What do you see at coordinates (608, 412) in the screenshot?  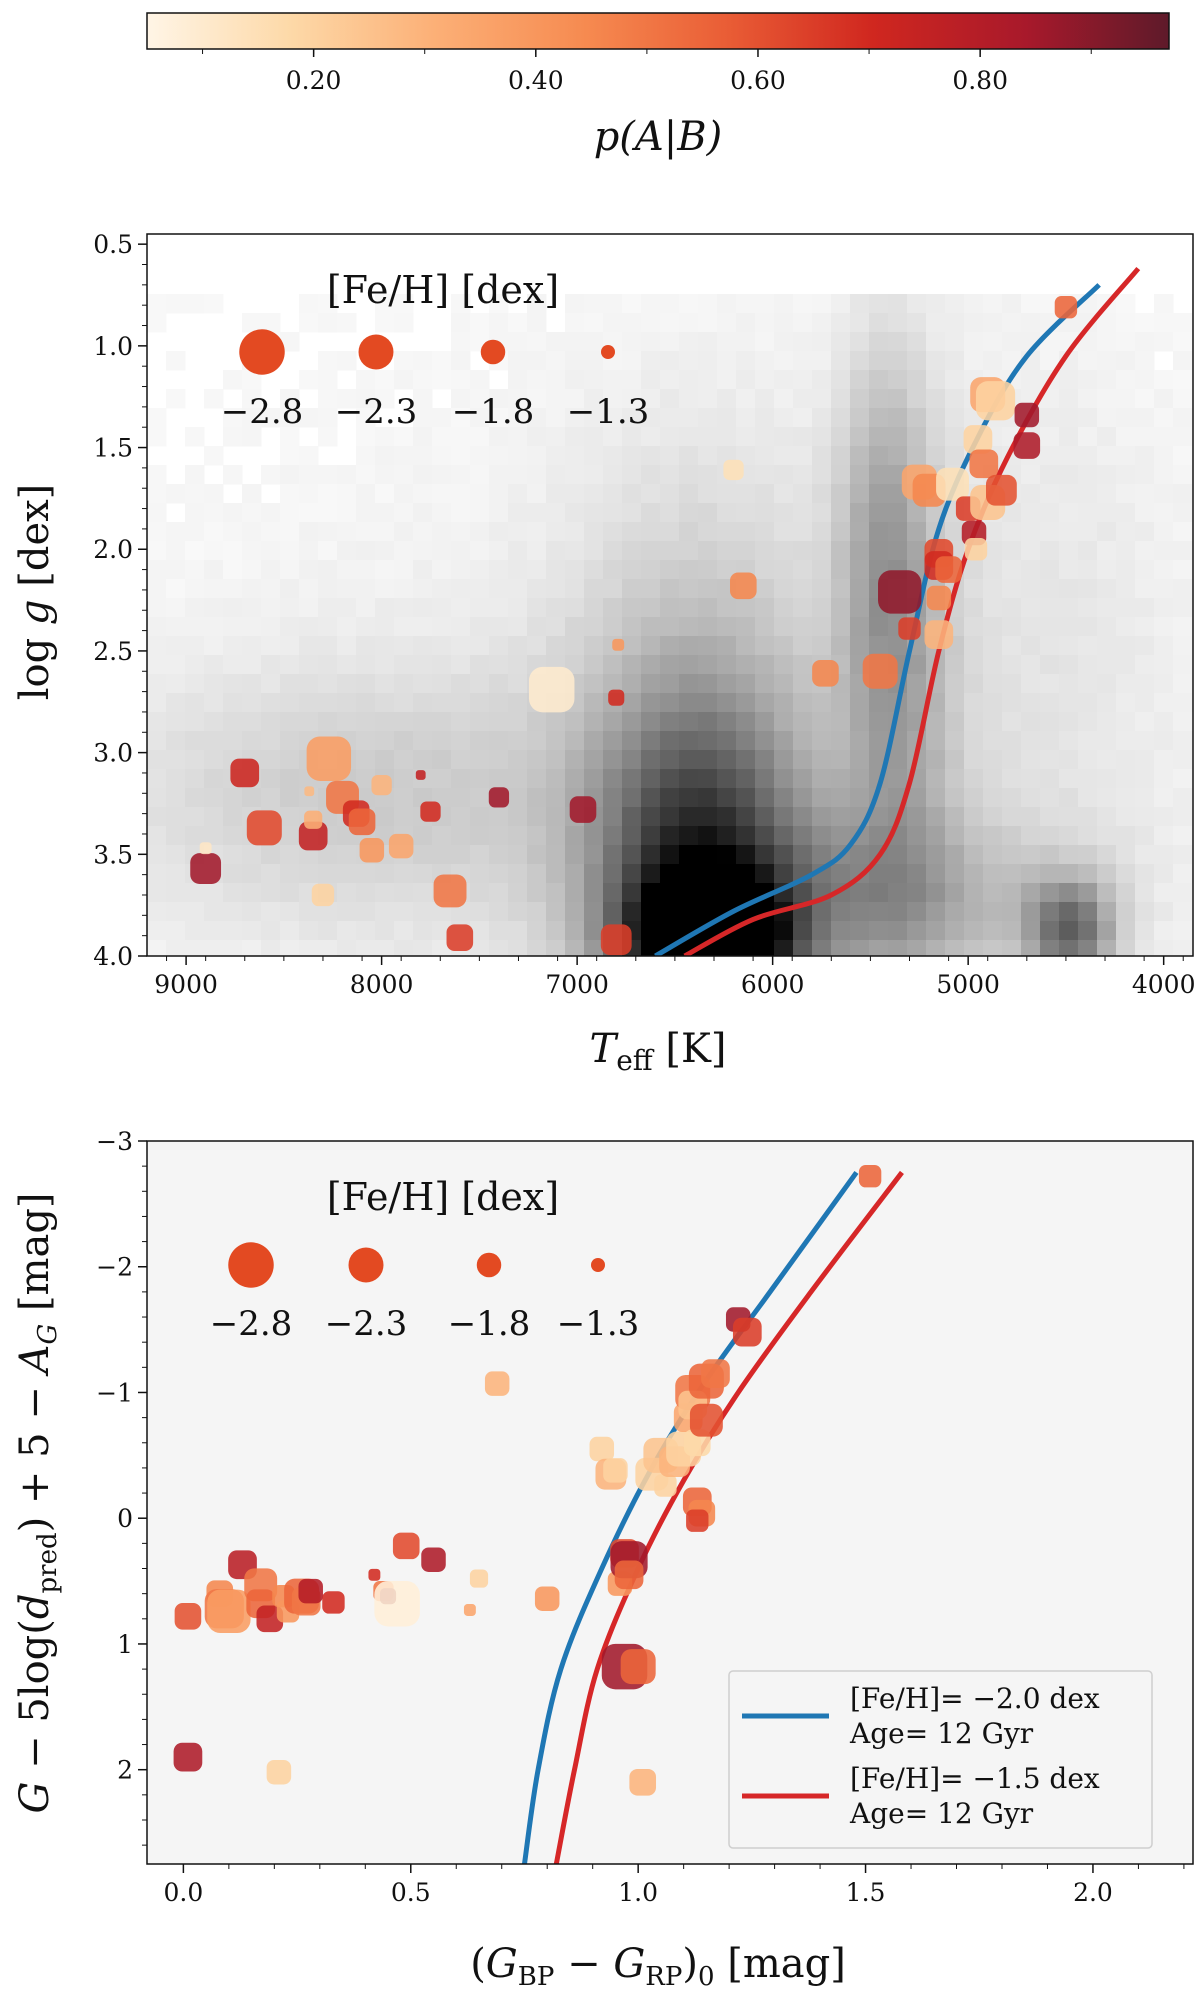 I see `legend-label: −1.3` at bounding box center [608, 412].